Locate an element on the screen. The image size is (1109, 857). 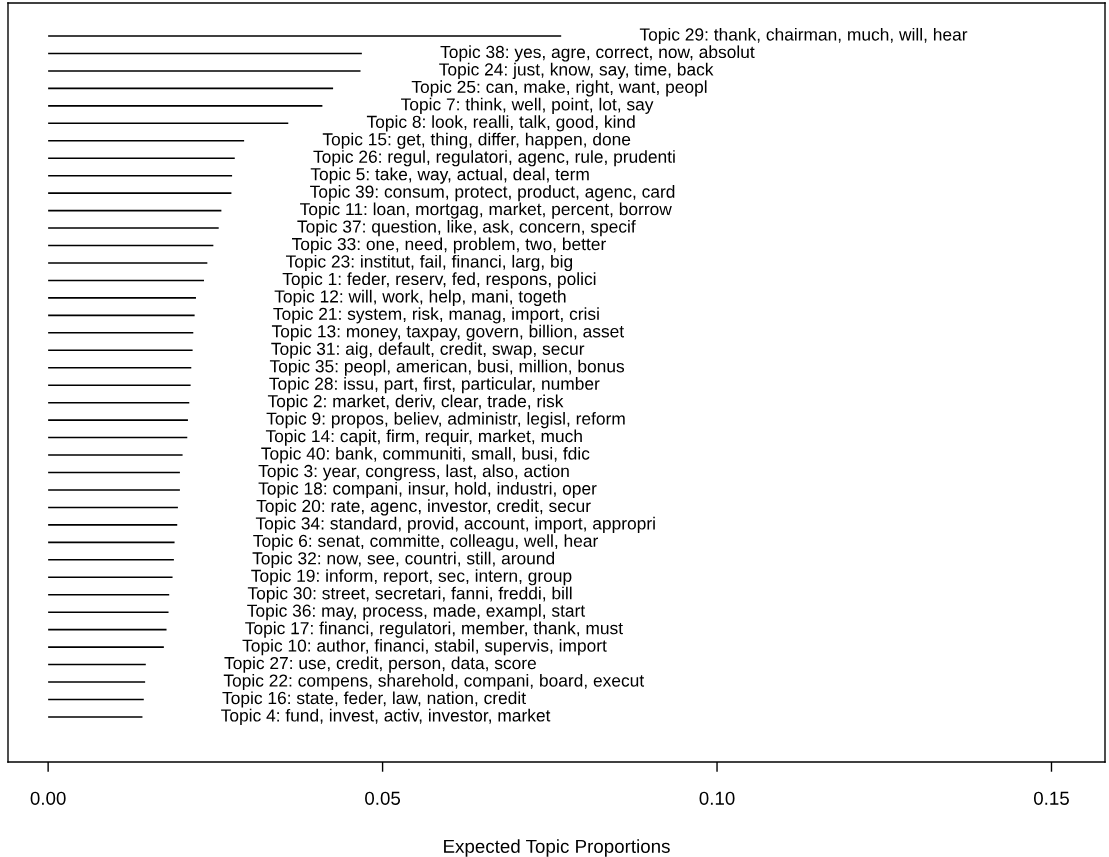
y-tick-label: Topic 7: think, well, point, lot, say is located at coordinates (527, 105).